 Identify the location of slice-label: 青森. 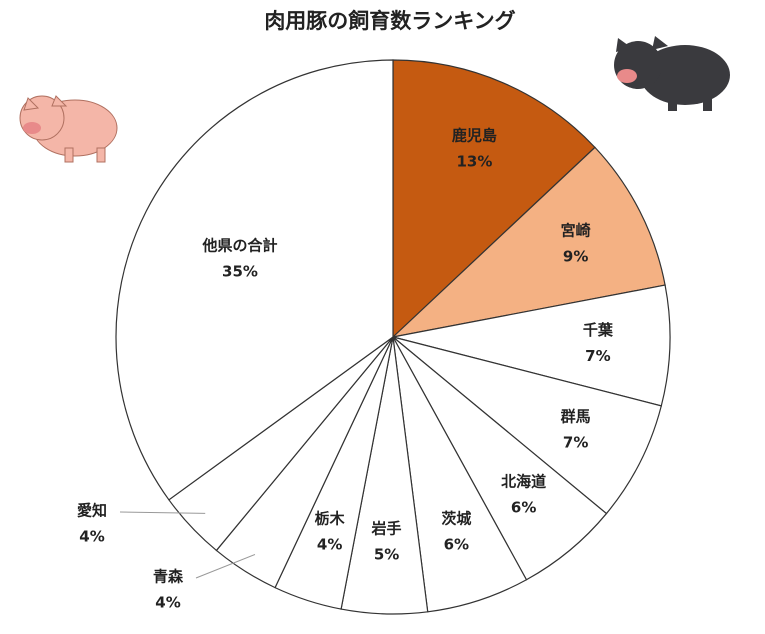
(168, 577).